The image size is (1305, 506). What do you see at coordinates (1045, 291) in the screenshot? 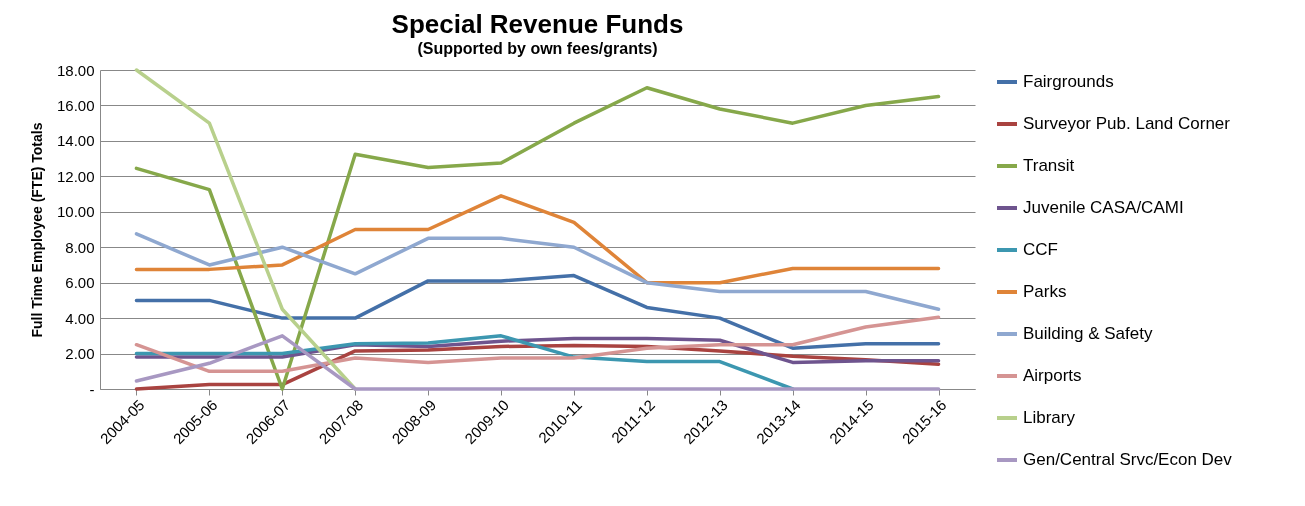
I see `legend-label: Parks` at bounding box center [1045, 291].